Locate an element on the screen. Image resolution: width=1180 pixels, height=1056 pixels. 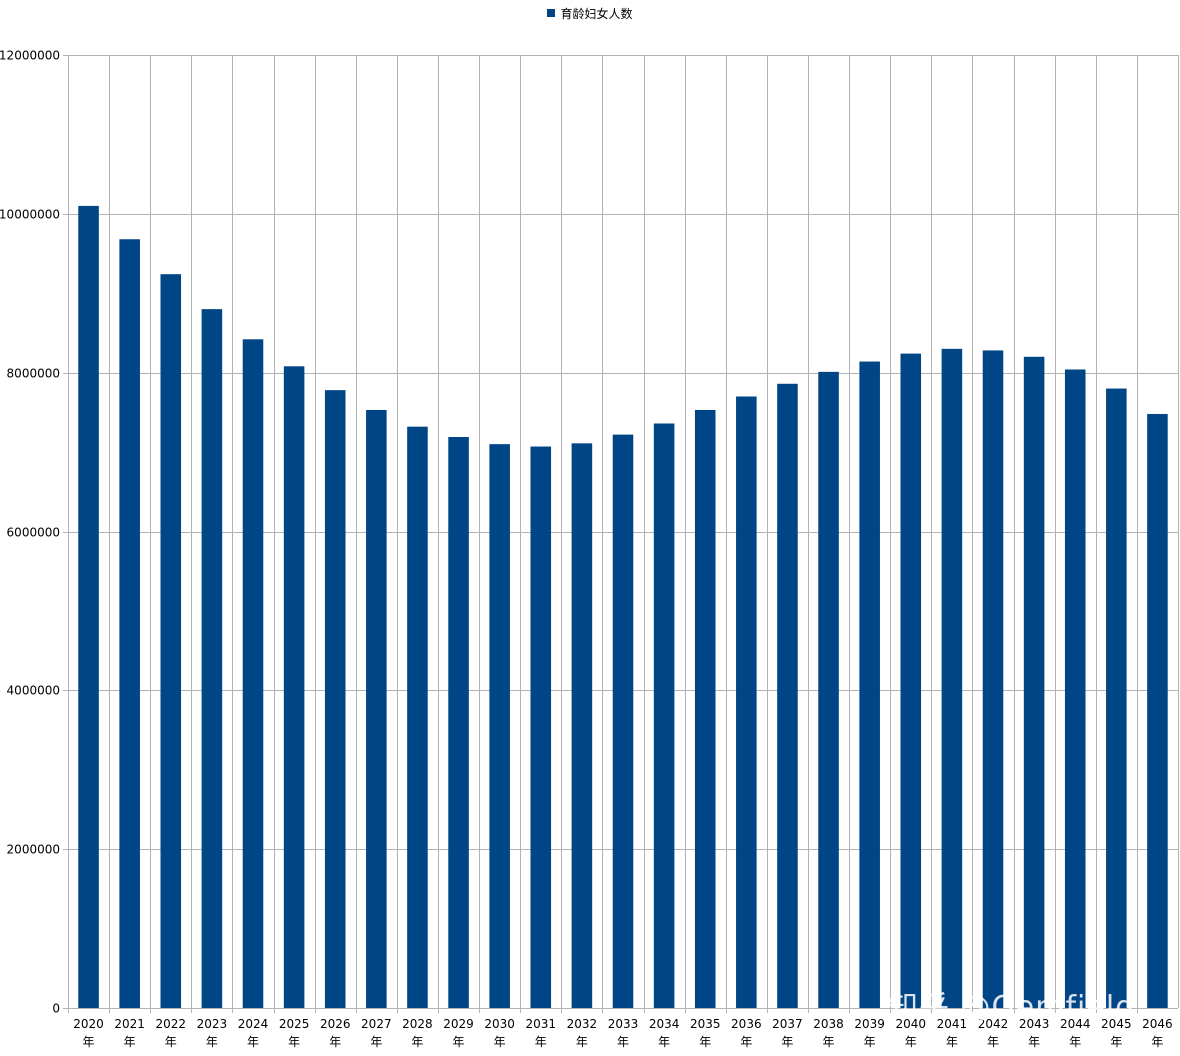
x-tick-label: 2042 is located at coordinates (993, 1024).